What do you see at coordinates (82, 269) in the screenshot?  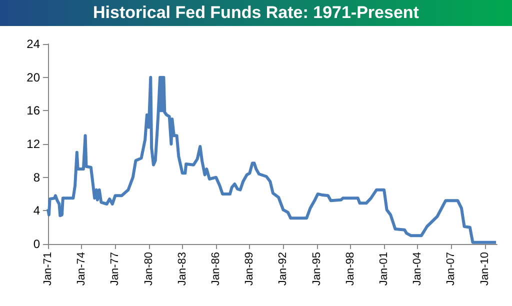 I see `x-tick-label: Jan-74` at bounding box center [82, 269].